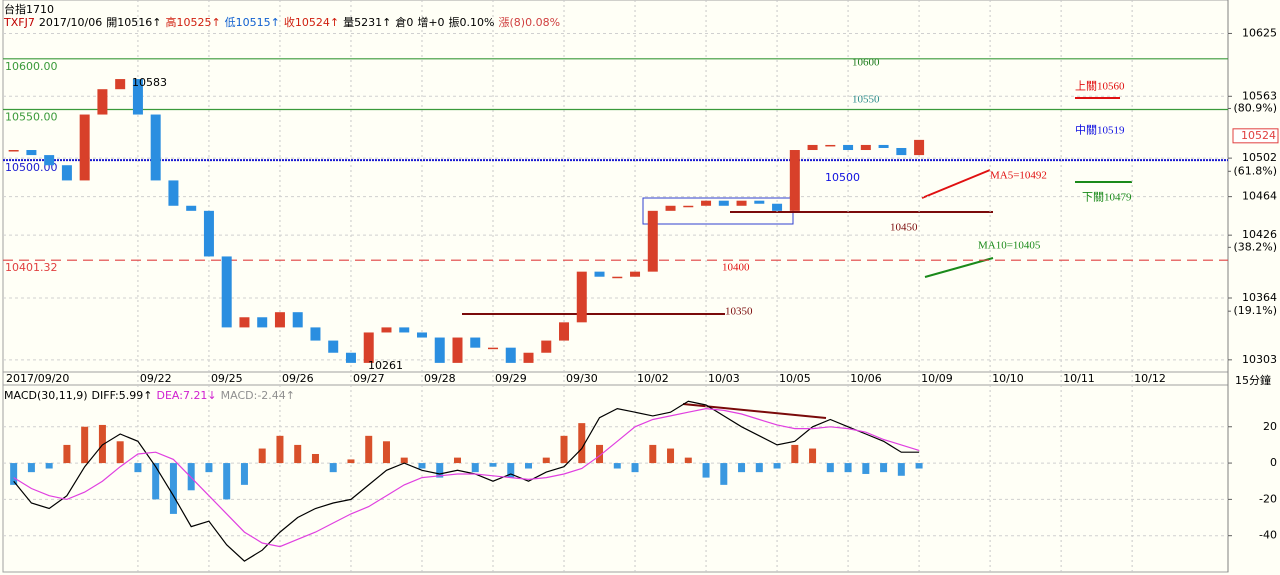 This screenshot has height=575, width=1280. Describe the element at coordinates (904, 228) in the screenshot. I see `annotation: 10450` at that location.